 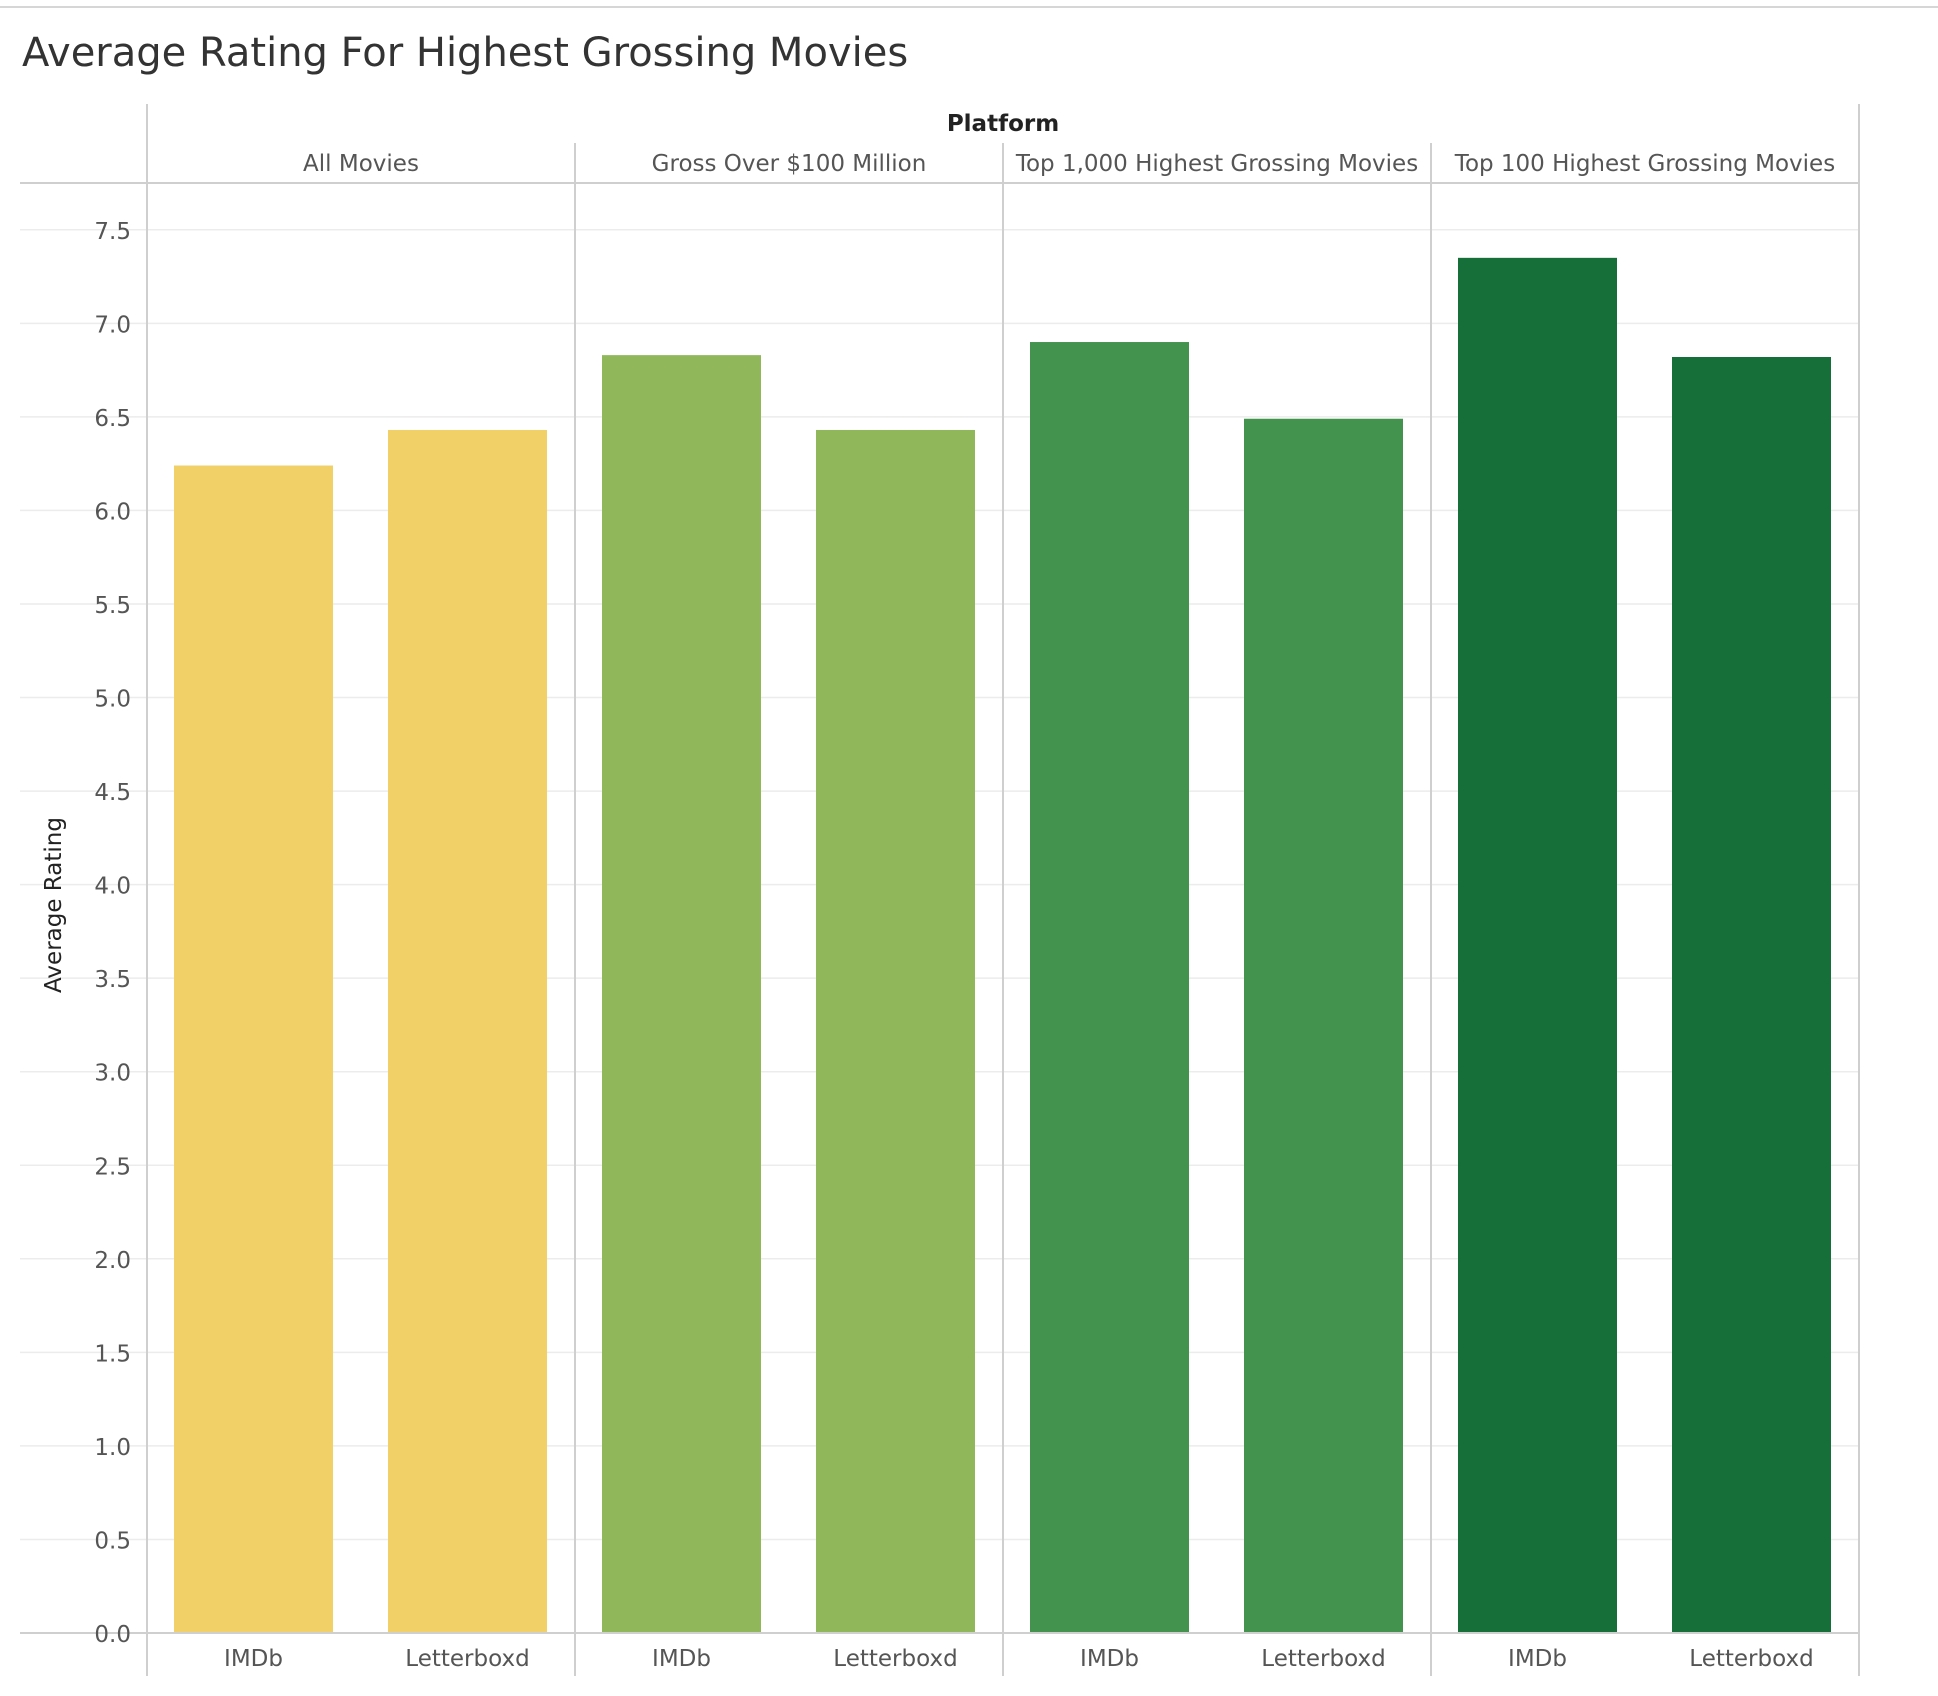 What do you see at coordinates (112, 887) in the screenshot?
I see `y-tick-label: 4.0` at bounding box center [112, 887].